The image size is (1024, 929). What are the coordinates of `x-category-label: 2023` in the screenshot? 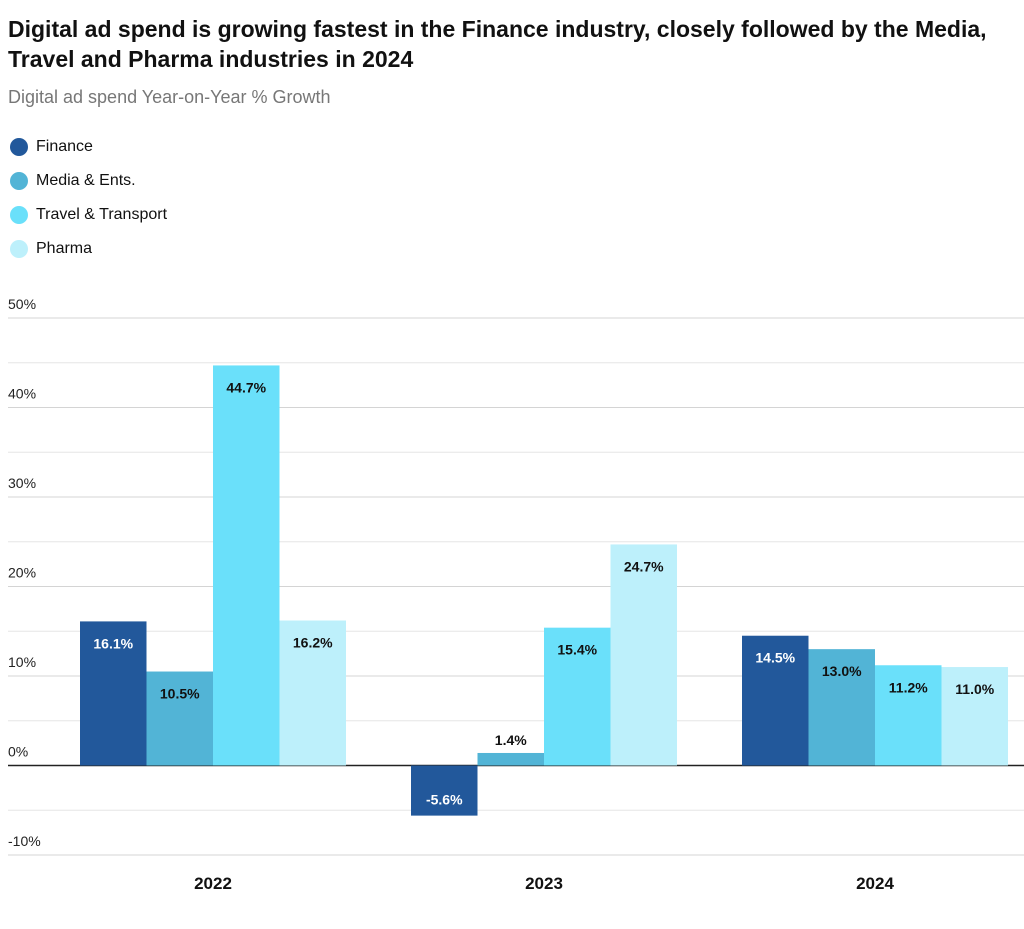 It's located at (544, 883).